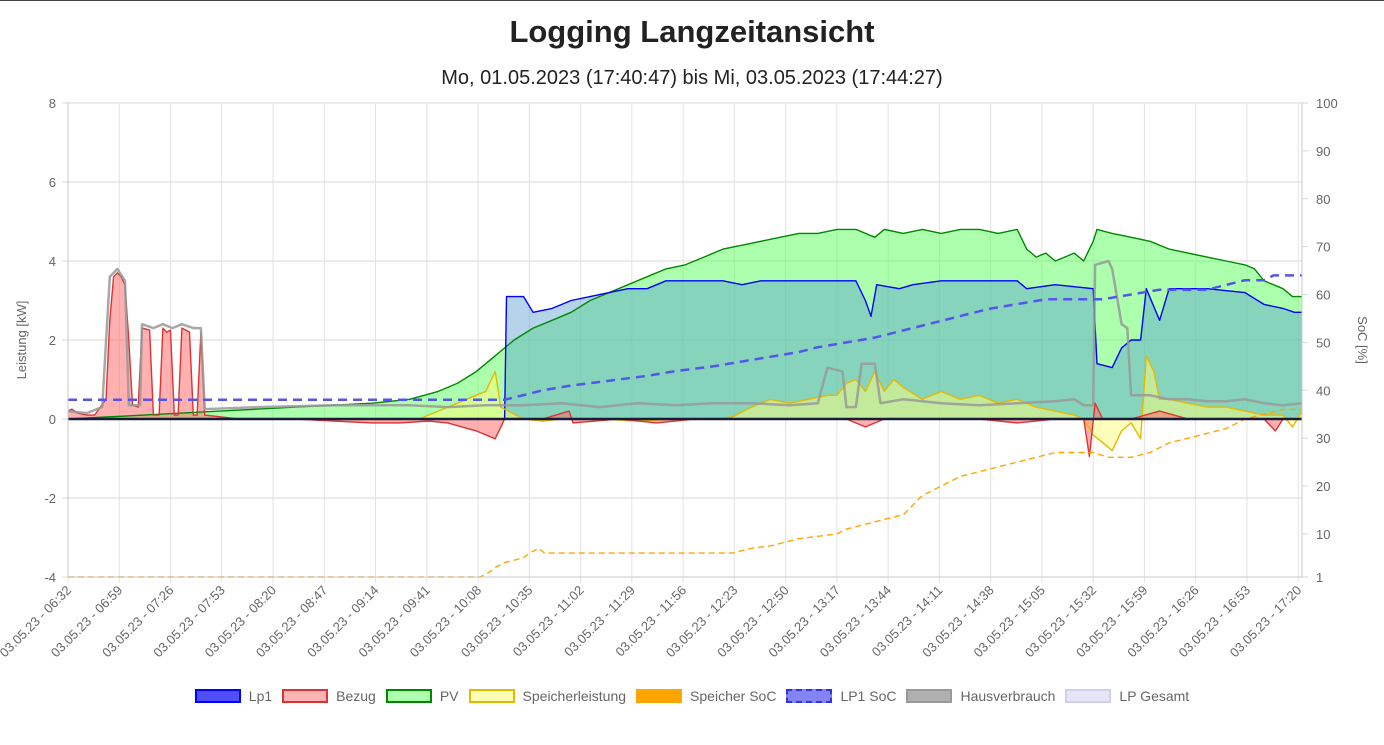 The width and height of the screenshot is (1384, 745). What do you see at coordinates (52, 261) in the screenshot?
I see `y-left-tick-label: 4` at bounding box center [52, 261].